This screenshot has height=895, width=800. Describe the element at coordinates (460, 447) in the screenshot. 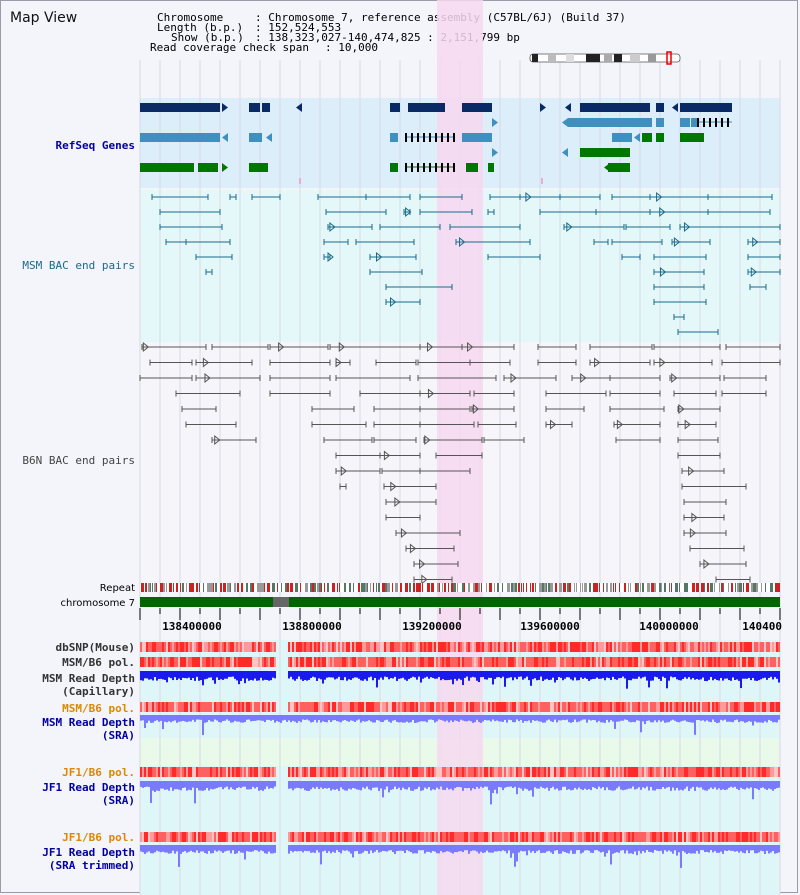

I see `selected-region-highlight` at that location.